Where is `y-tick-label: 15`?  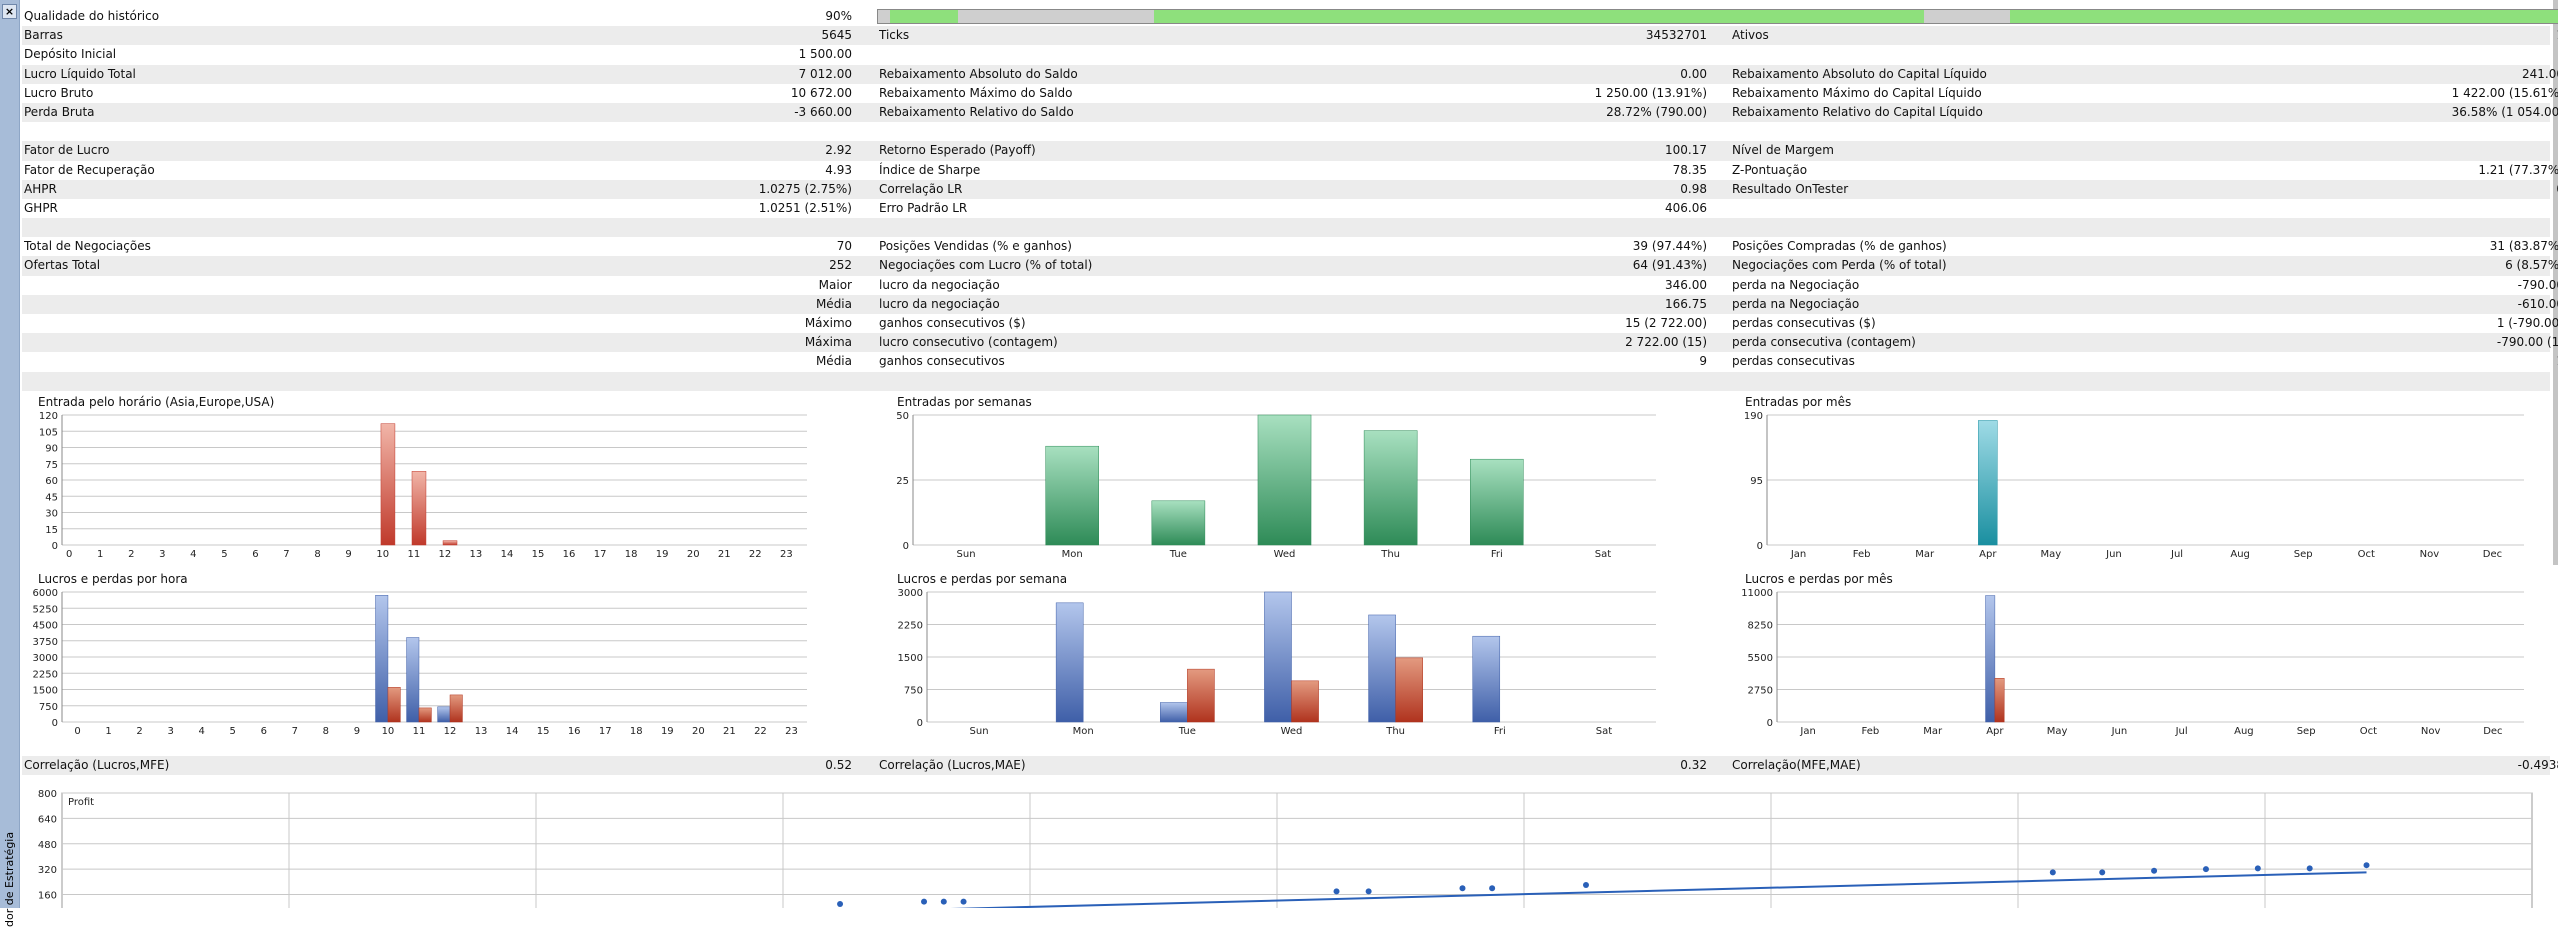 y-tick-label: 15 is located at coordinates (51, 530).